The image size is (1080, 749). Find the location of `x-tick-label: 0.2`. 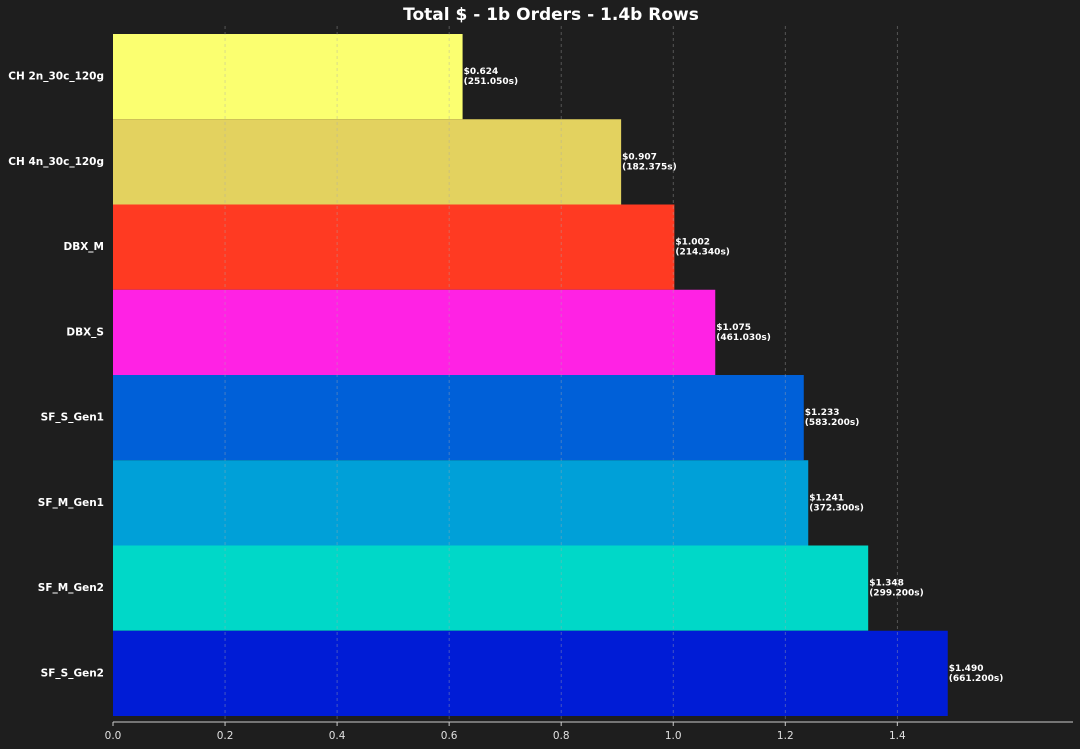

x-tick-label: 0.2 is located at coordinates (225, 736).